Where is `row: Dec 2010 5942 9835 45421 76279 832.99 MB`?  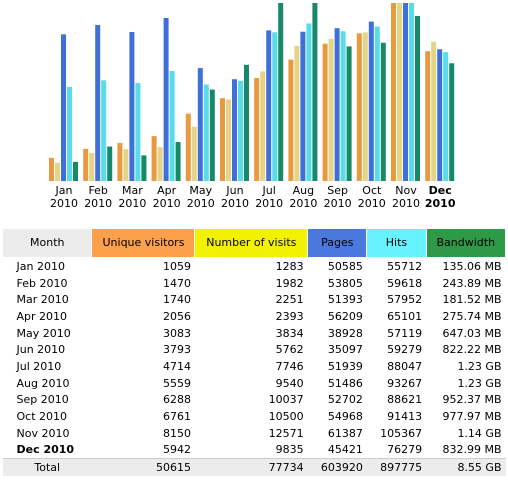 row: Dec 2010 5942 9835 45421 76279 832.99 MB is located at coordinates (254, 450).